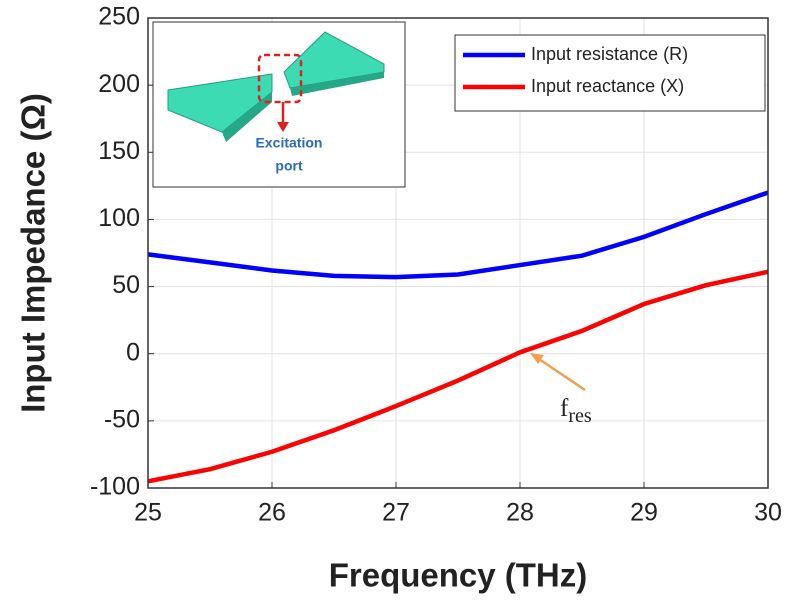 The width and height of the screenshot is (788, 600). What do you see at coordinates (609, 54) in the screenshot?
I see `legend-label: Input resistance (R)` at bounding box center [609, 54].